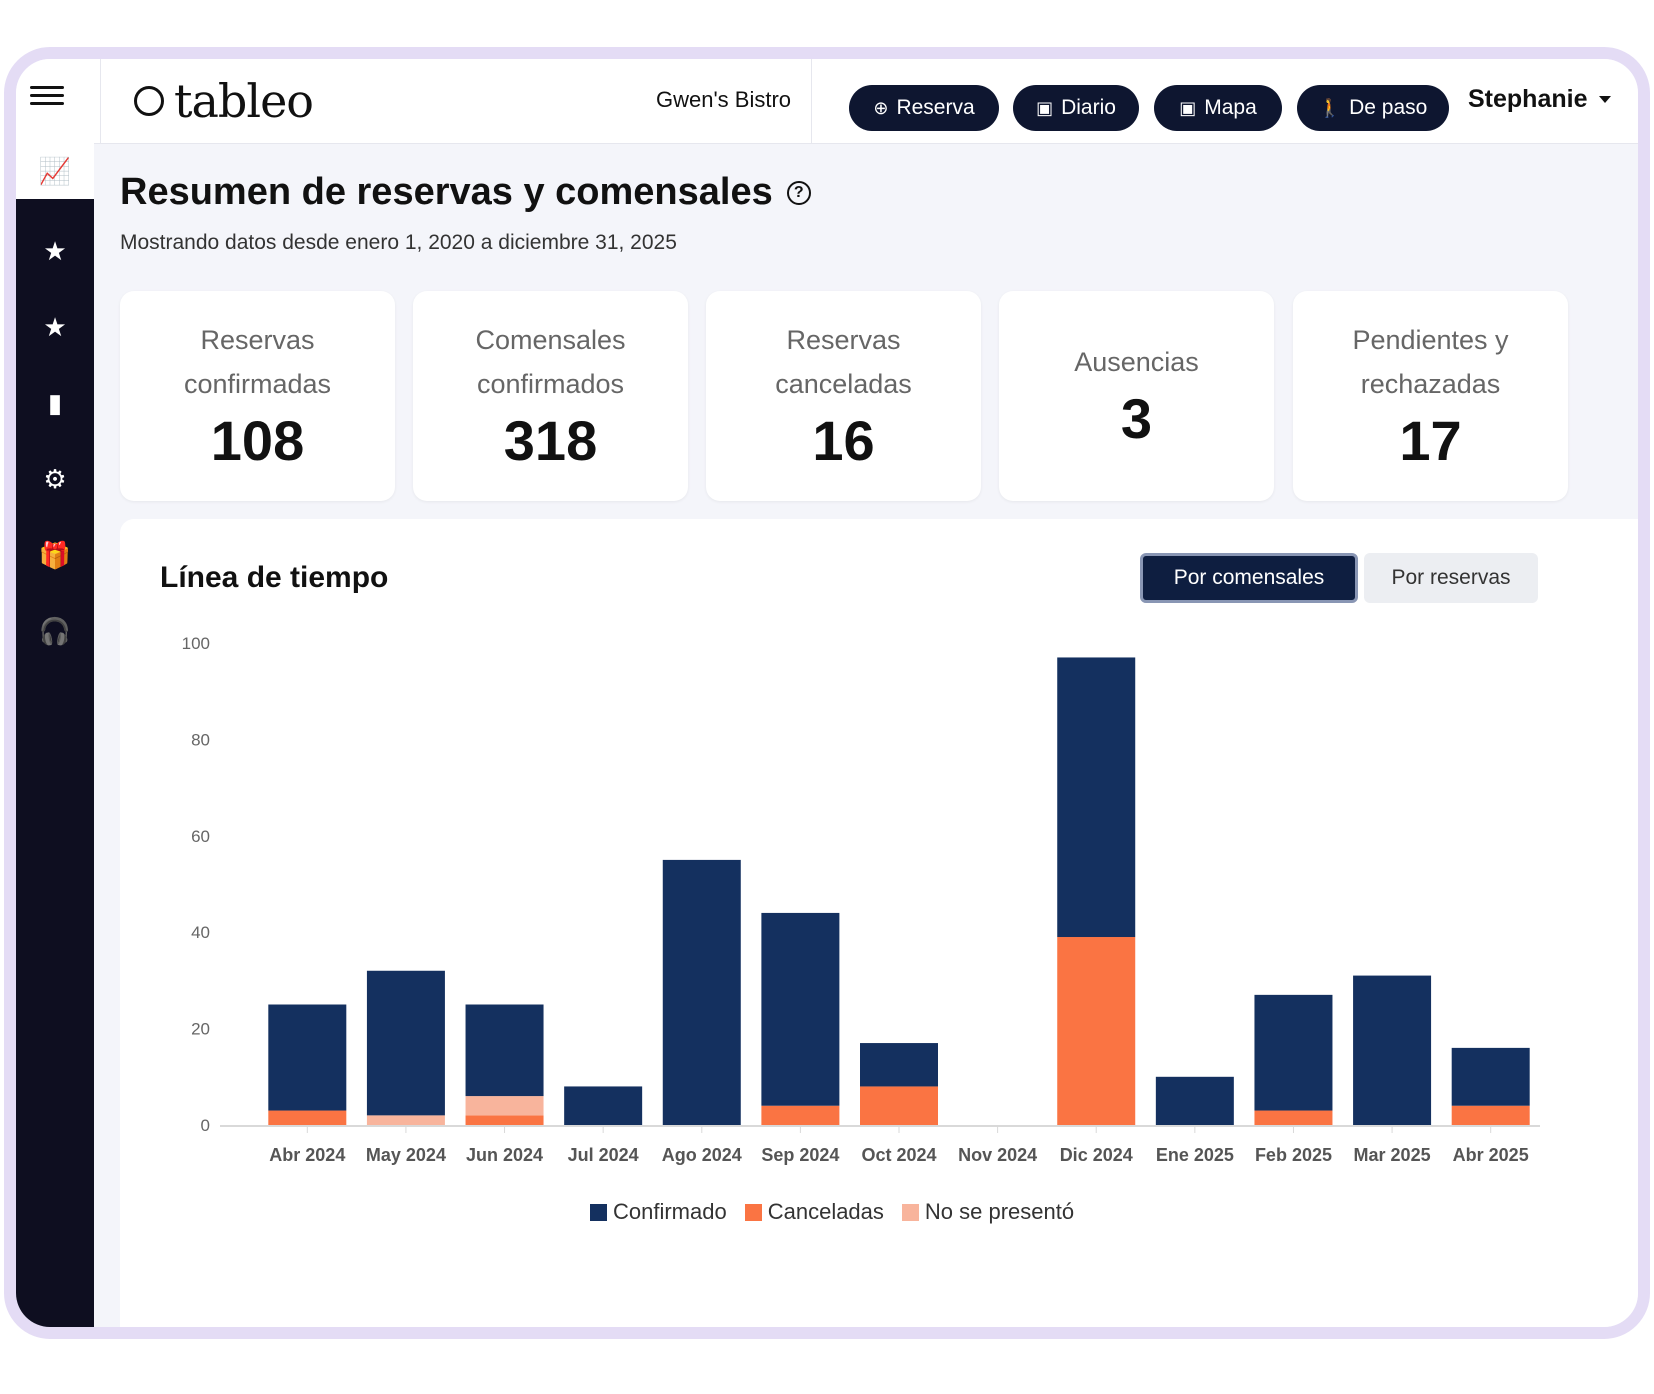 This screenshot has height=1394, width=1654. Describe the element at coordinates (1293, 1155) in the screenshot. I see `x-tick-label: Feb 2025` at that location.